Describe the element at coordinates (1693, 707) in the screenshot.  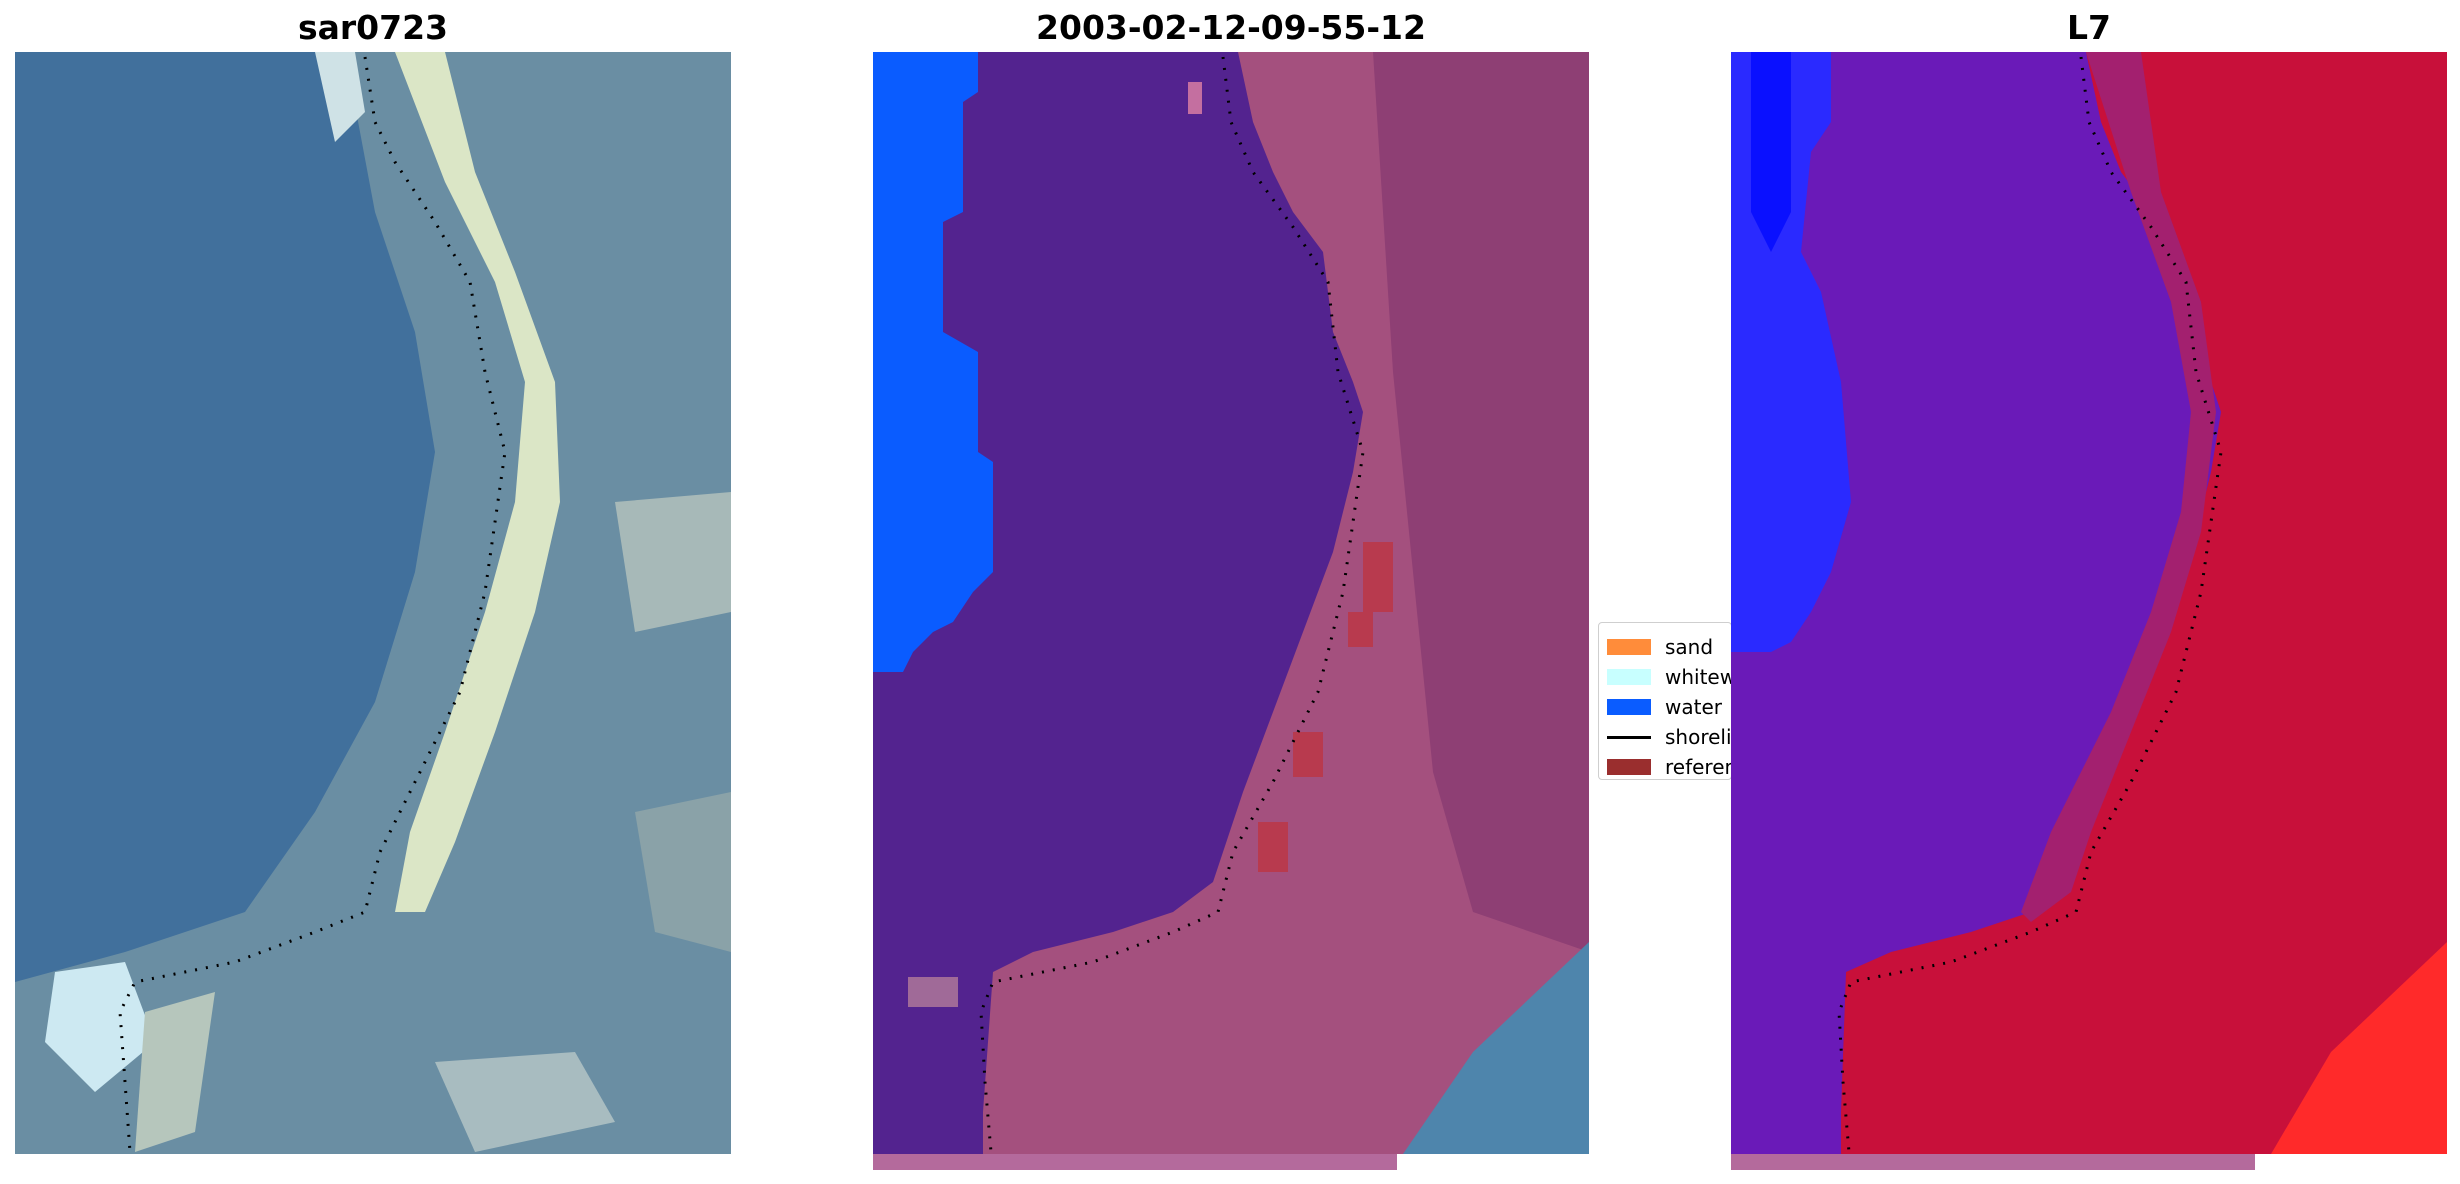
I see `legend-label-water: water` at that location.